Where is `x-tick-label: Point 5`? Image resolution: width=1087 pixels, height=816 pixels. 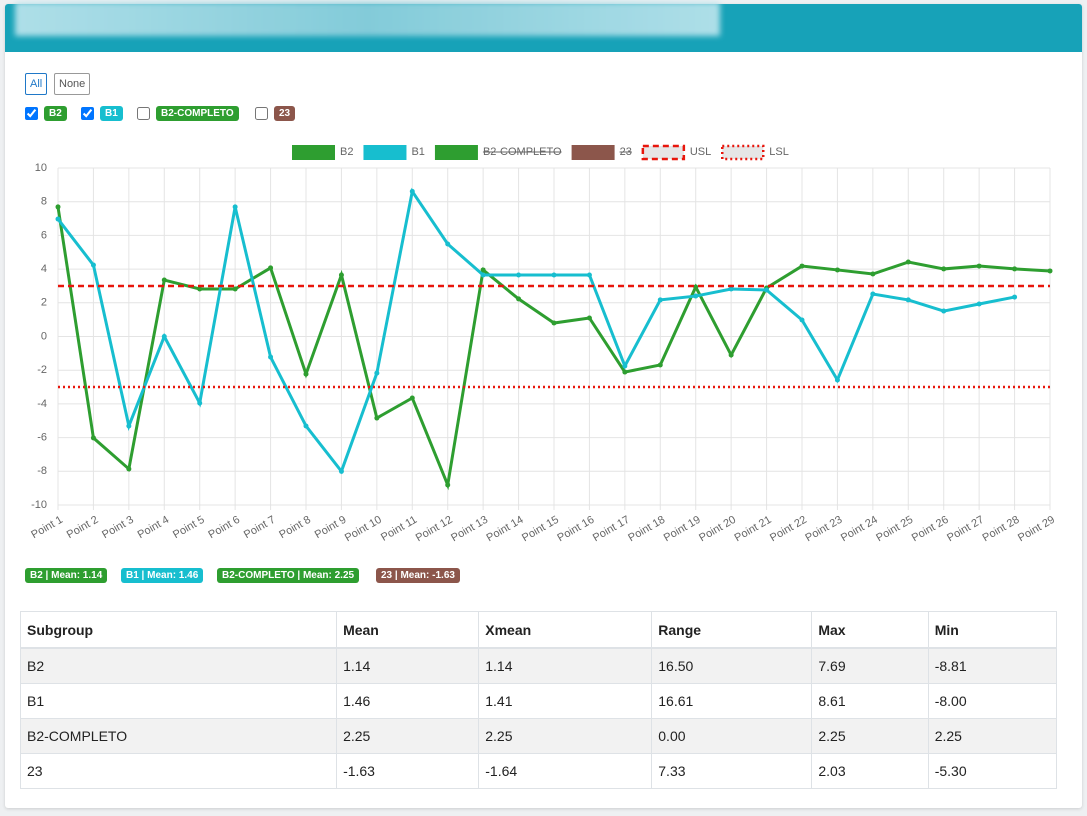
x-tick-label: Point 5 is located at coordinates (189, 528).